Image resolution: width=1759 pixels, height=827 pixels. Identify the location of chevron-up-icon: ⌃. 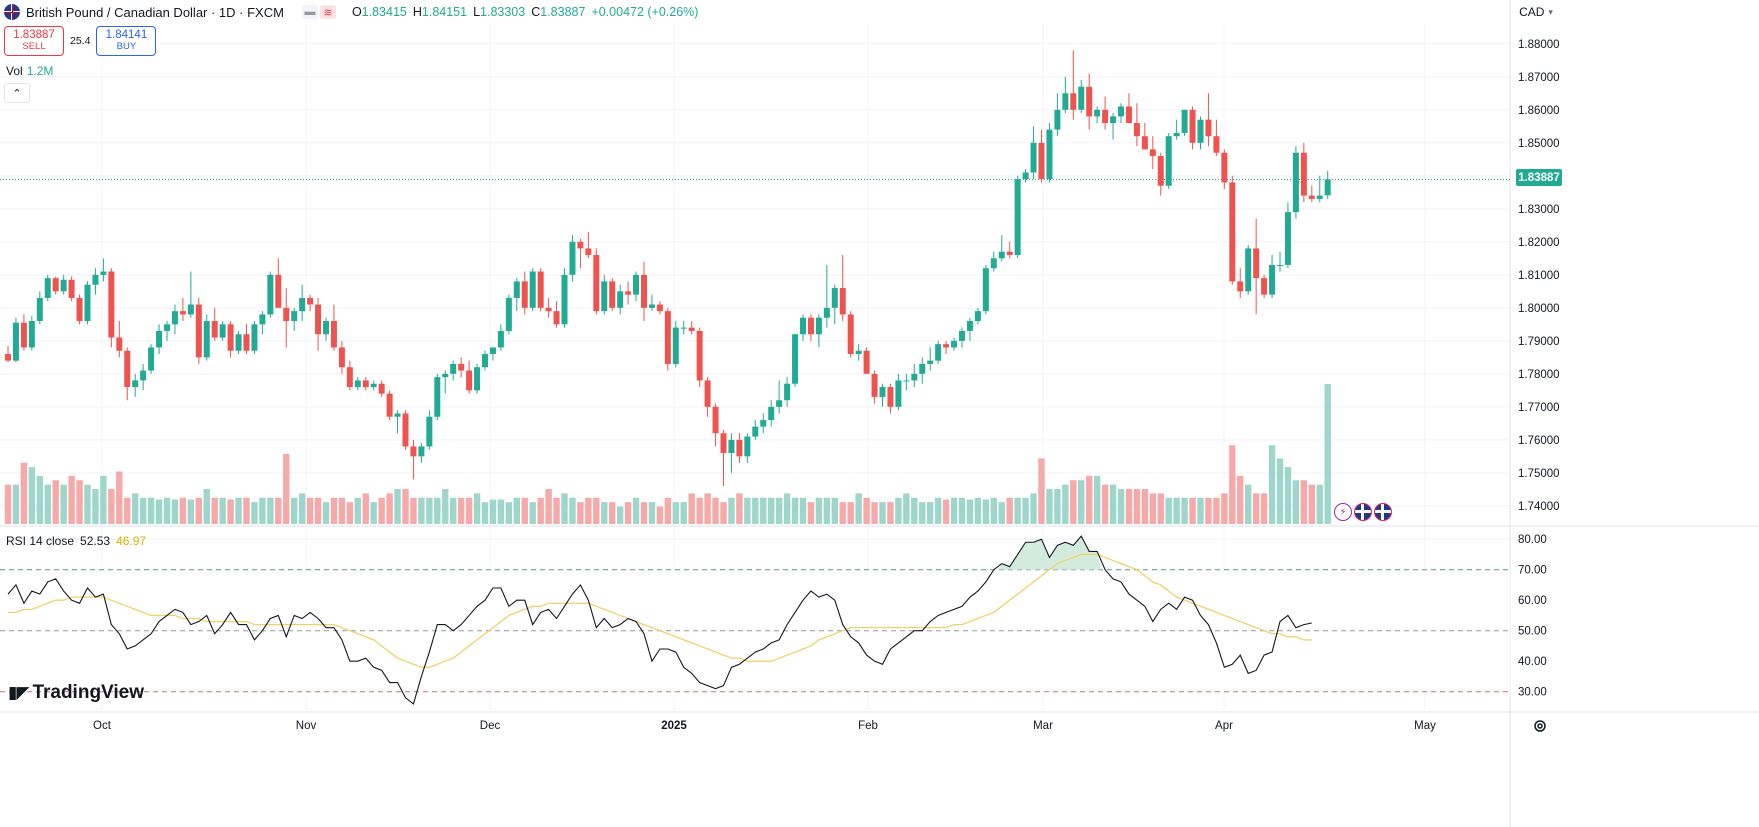
(17, 93).